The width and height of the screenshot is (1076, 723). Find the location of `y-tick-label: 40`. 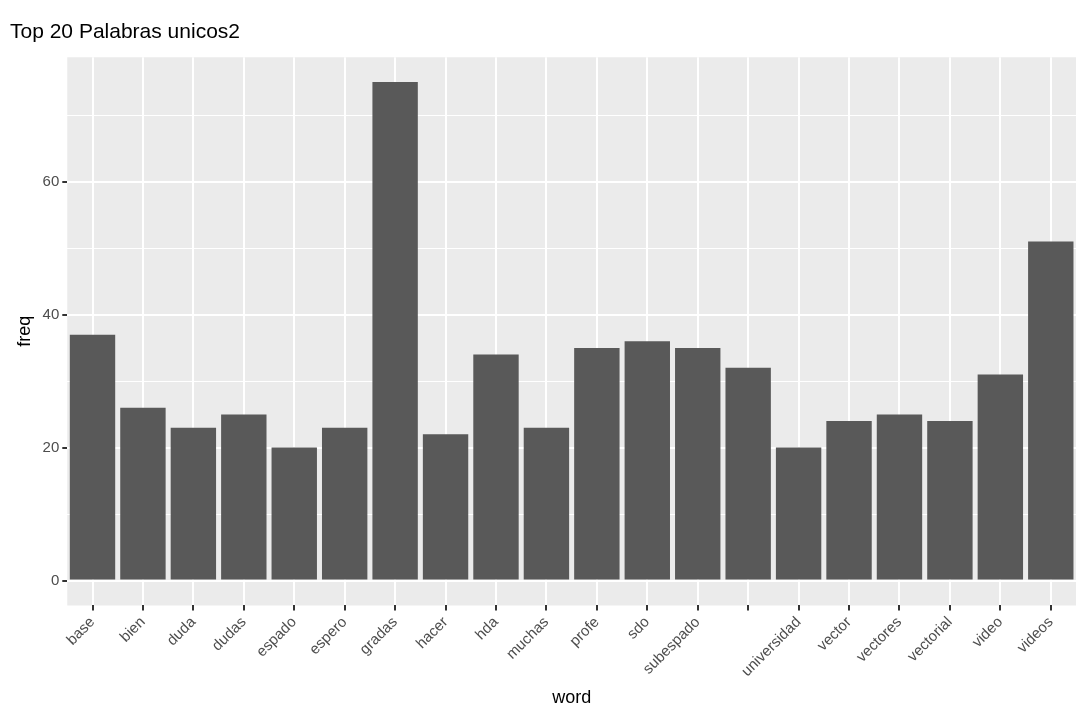

y-tick-label: 40 is located at coordinates (51, 313).